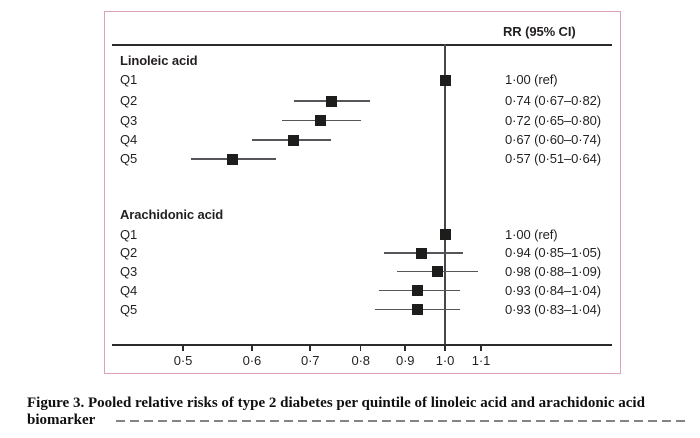  Describe the element at coordinates (402, 421) in the screenshot. I see `cropped-text-artifact` at that location.